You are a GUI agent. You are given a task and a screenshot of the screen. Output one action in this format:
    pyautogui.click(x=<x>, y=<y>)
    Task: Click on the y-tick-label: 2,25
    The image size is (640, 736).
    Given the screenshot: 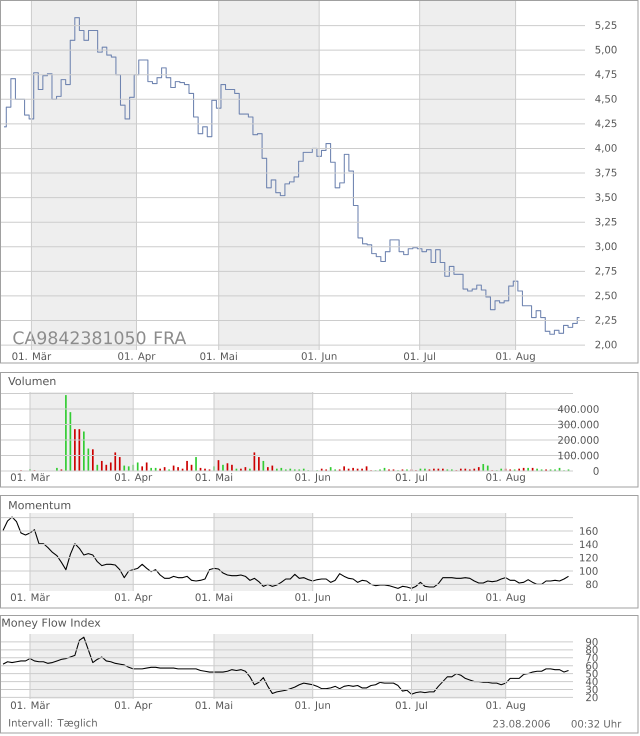 What is the action you would take?
    pyautogui.click(x=605, y=320)
    